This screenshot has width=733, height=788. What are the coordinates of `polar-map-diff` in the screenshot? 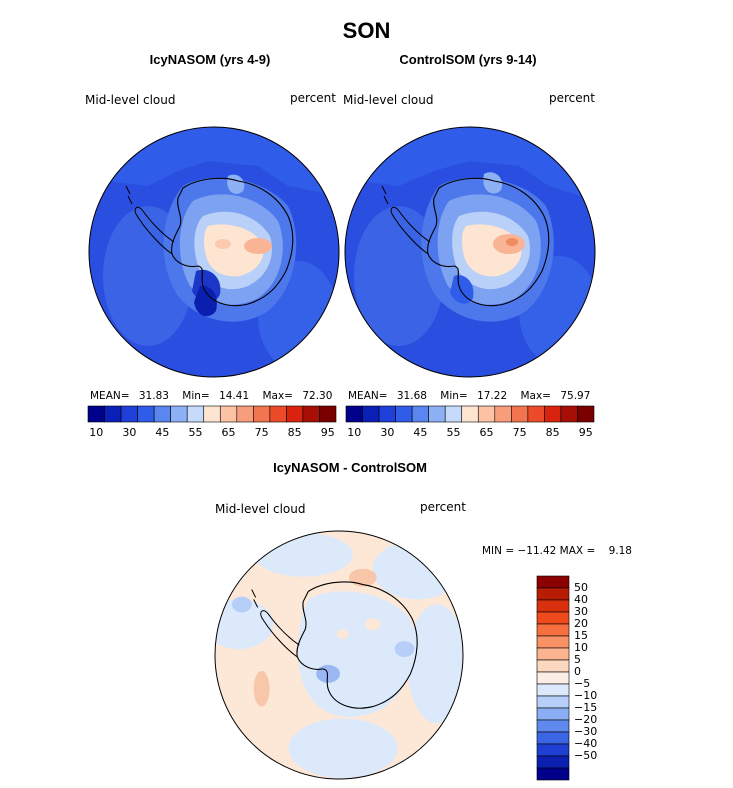 It's located at (339, 655).